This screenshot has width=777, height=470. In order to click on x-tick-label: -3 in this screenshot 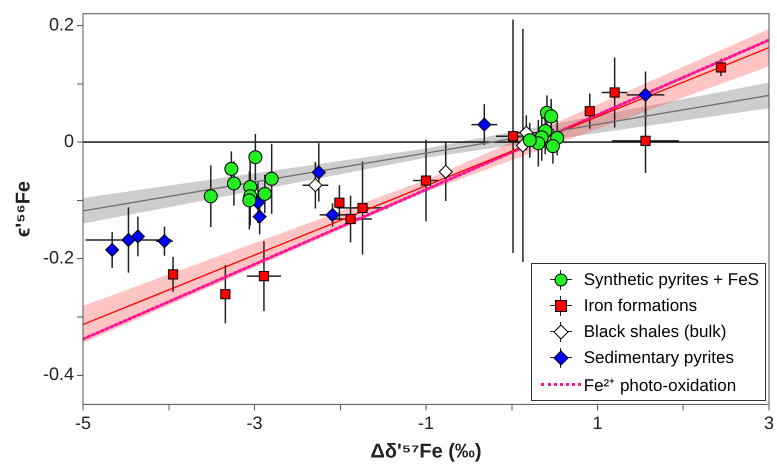, I will do `click(254, 423)`.